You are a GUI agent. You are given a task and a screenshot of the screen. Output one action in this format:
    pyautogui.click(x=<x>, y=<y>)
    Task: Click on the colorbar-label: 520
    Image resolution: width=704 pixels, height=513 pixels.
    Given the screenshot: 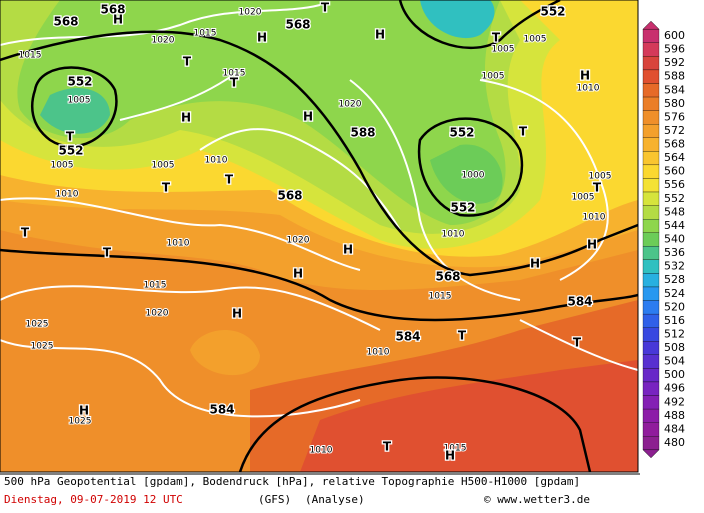 What is the action you would take?
    pyautogui.click(x=674, y=306)
    